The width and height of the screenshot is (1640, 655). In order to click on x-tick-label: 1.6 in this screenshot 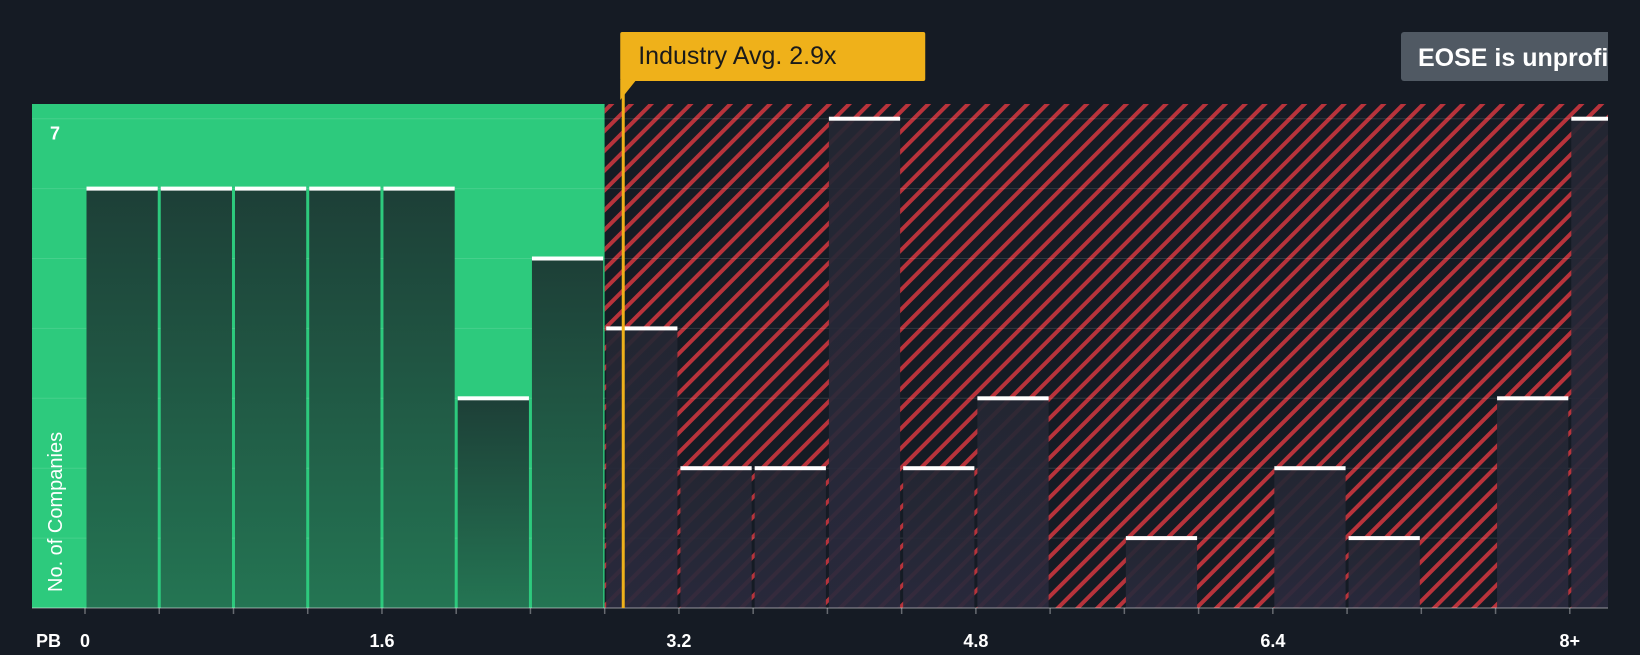, I will do `click(381, 640)`.